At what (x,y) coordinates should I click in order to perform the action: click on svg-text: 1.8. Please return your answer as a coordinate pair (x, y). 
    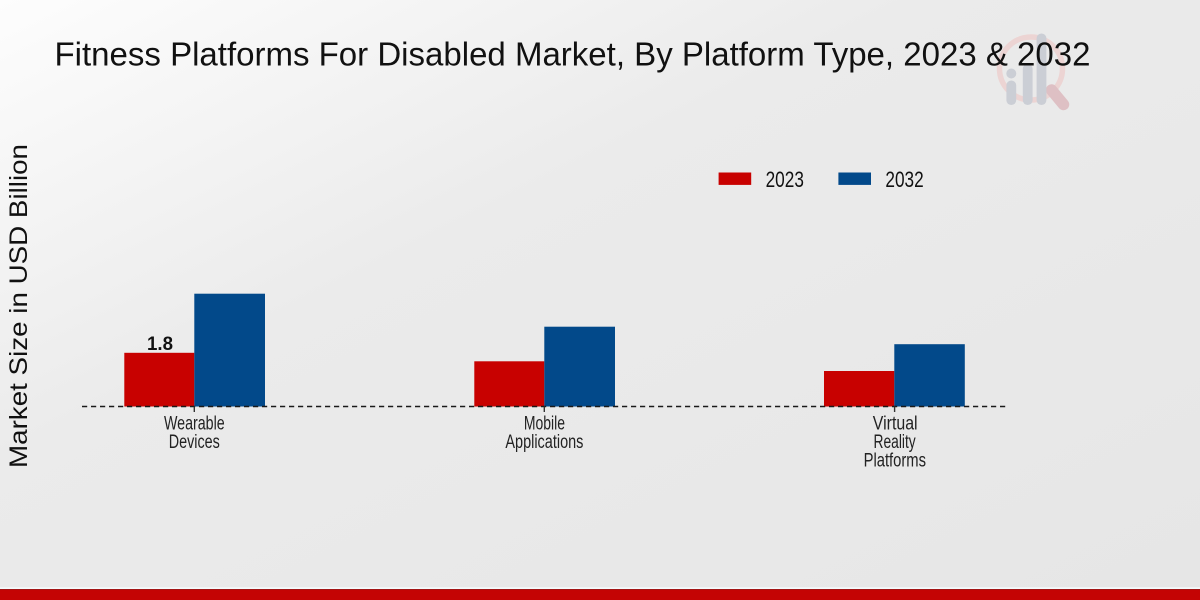
    Looking at the image, I should click on (160, 344).